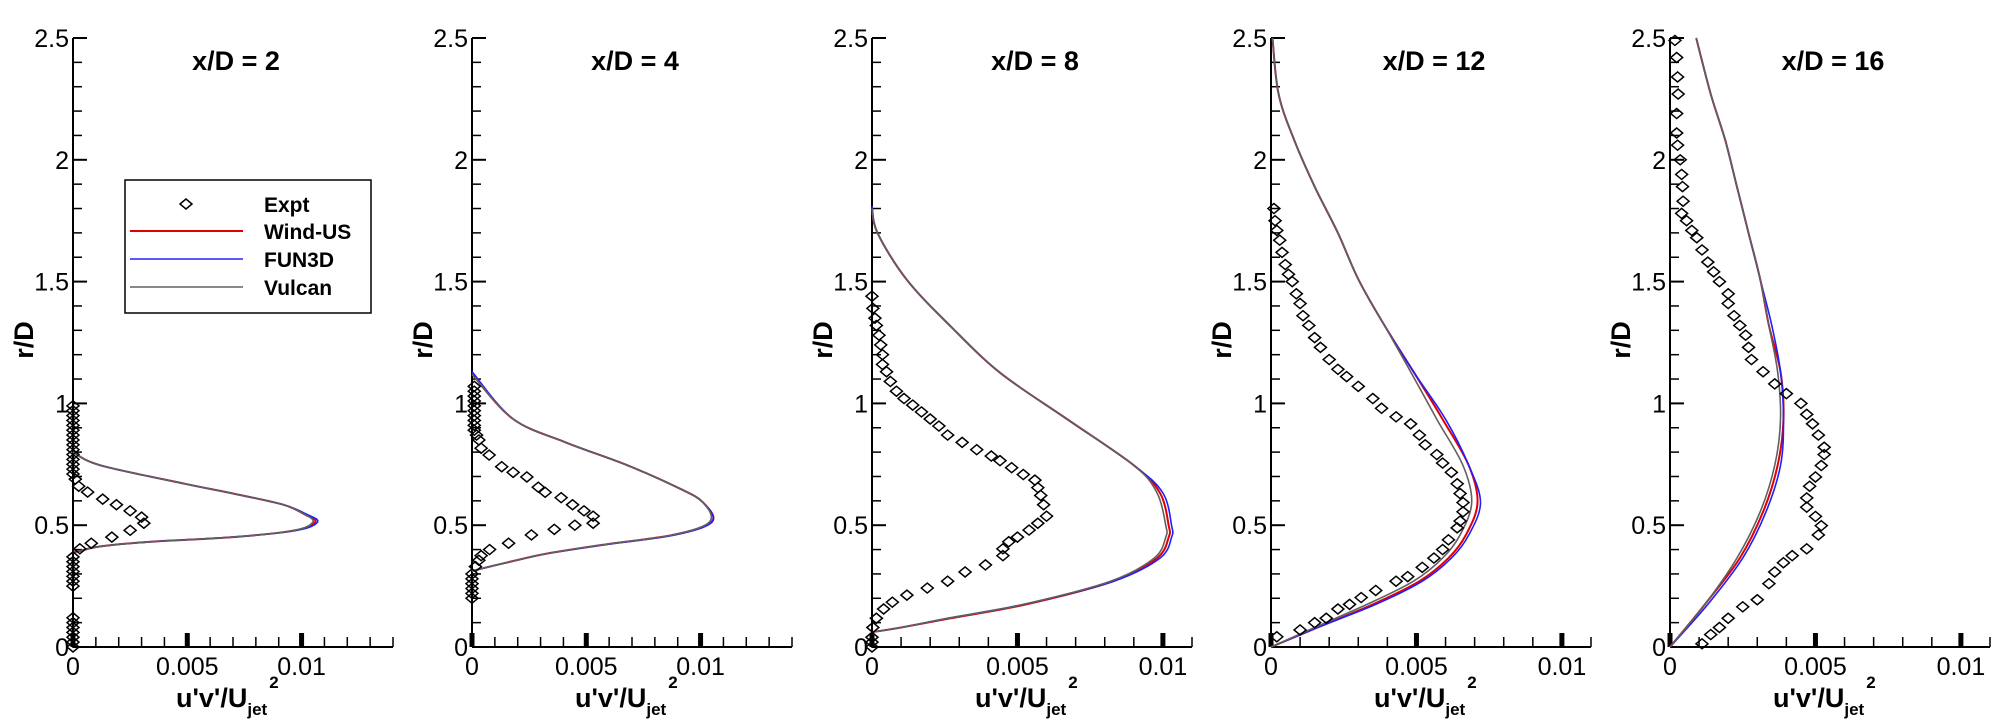 This screenshot has height=728, width=2000. What do you see at coordinates (461, 404) in the screenshot?
I see `y-tick-label: 1` at bounding box center [461, 404].